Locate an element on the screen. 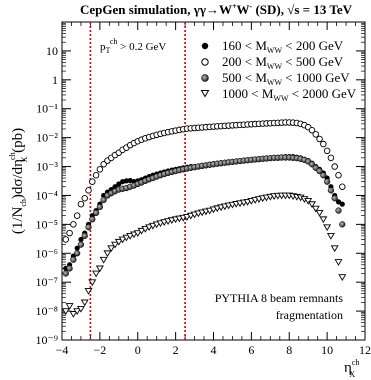 Image resolution: width=371 pixels, height=380 pixels. legend-label-4: 1000 < MWW < 2000 GeV is located at coordinates (289, 94).